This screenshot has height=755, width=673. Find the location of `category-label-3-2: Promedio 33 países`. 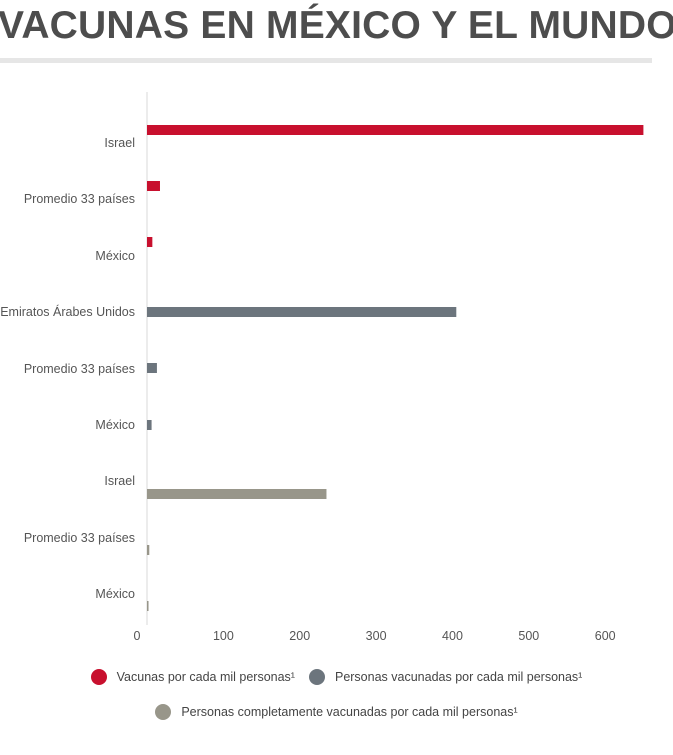

category-label-3-2: Promedio 33 países is located at coordinates (79, 538).